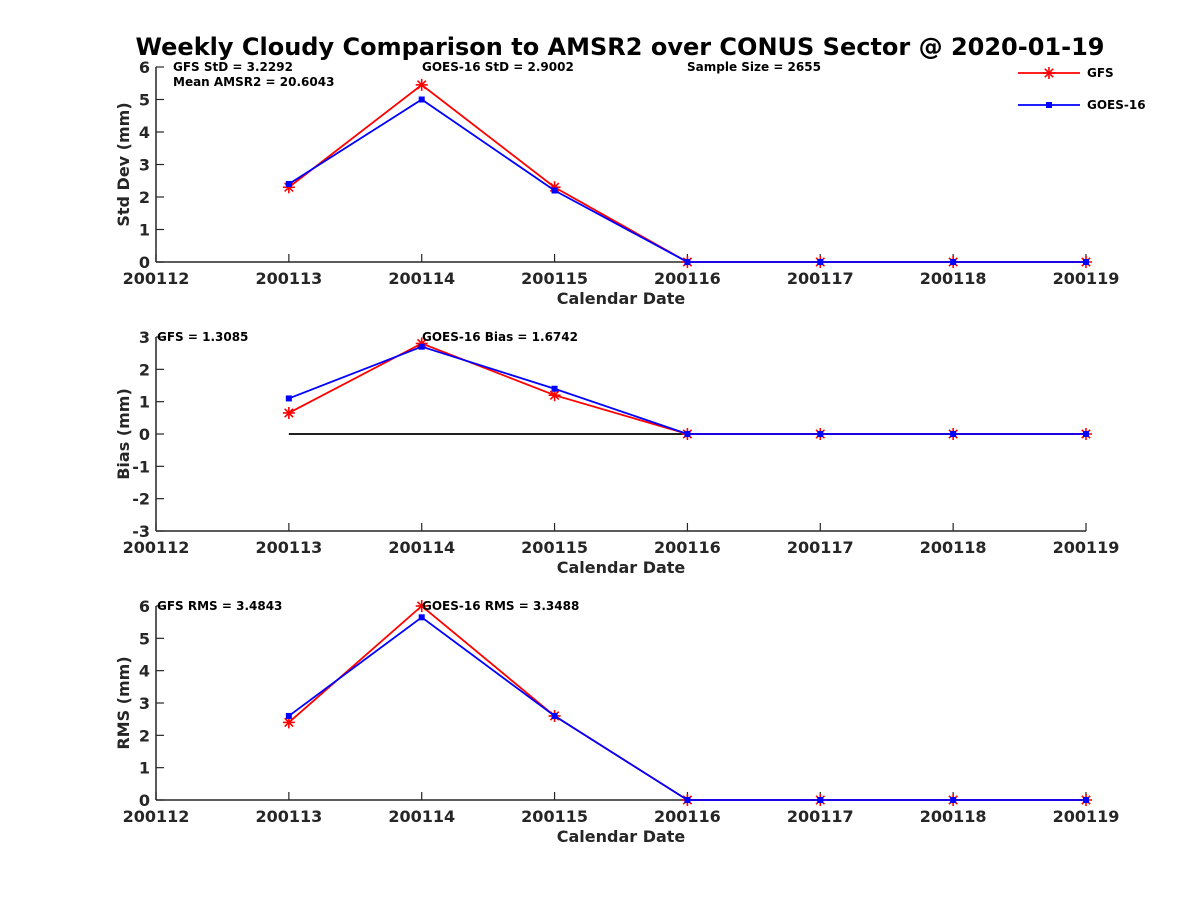  I want to click on series-gfs, so click(687, 173).